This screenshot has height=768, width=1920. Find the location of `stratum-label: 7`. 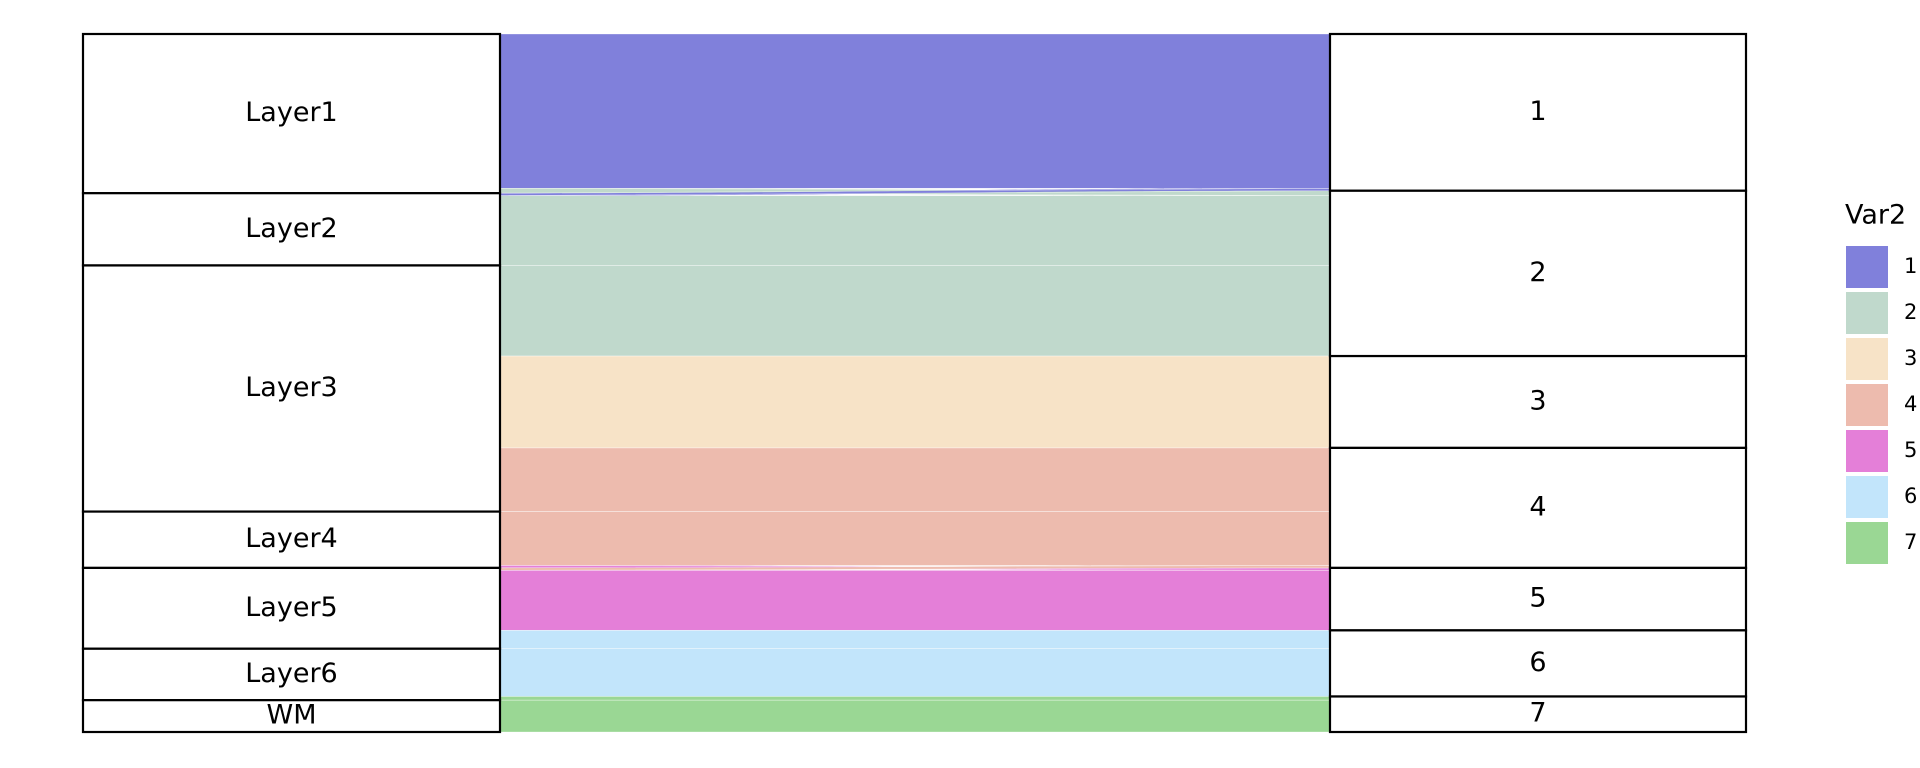

stratum-label: 7 is located at coordinates (1537, 713).